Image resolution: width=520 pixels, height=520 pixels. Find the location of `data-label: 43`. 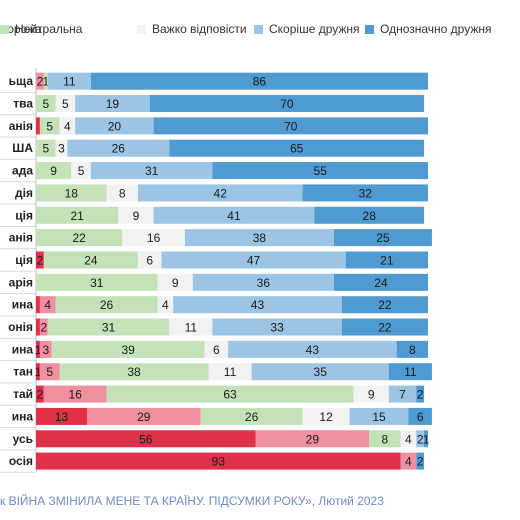

data-label: 43 is located at coordinates (258, 305).